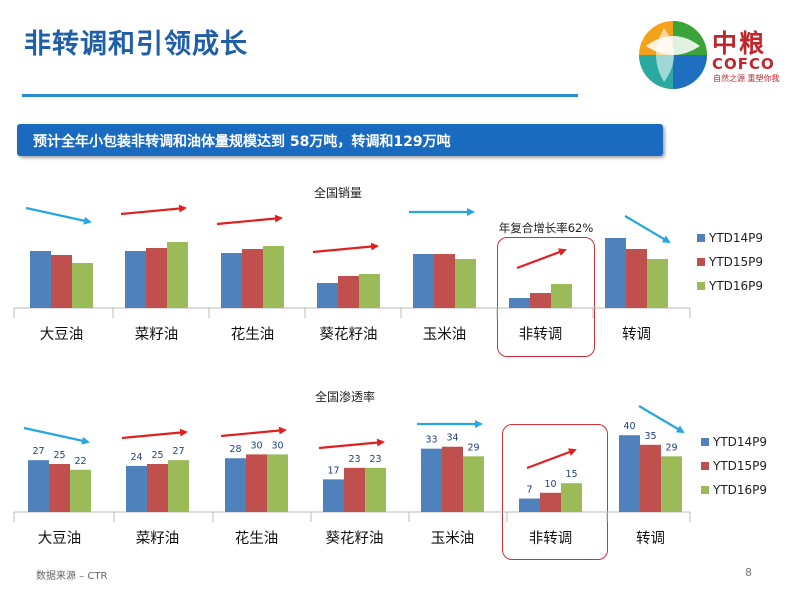 The height and width of the screenshot is (602, 802). I want to click on category-label: 玉米油, so click(445, 334).